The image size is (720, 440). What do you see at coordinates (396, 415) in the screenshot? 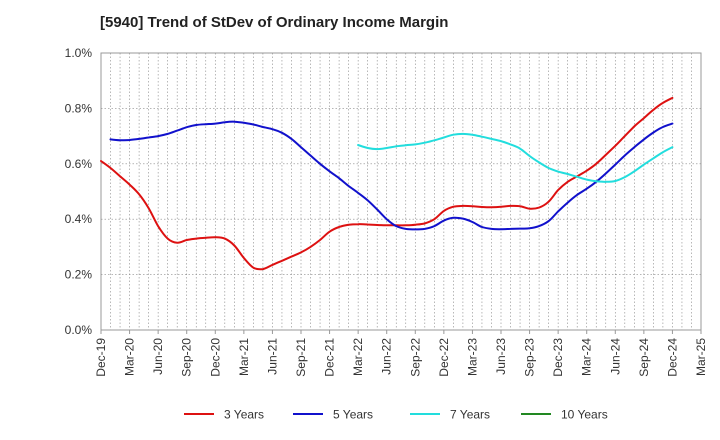
I see `legend: 3 Years 5 Years 7 Years 10 Years` at bounding box center [396, 415].